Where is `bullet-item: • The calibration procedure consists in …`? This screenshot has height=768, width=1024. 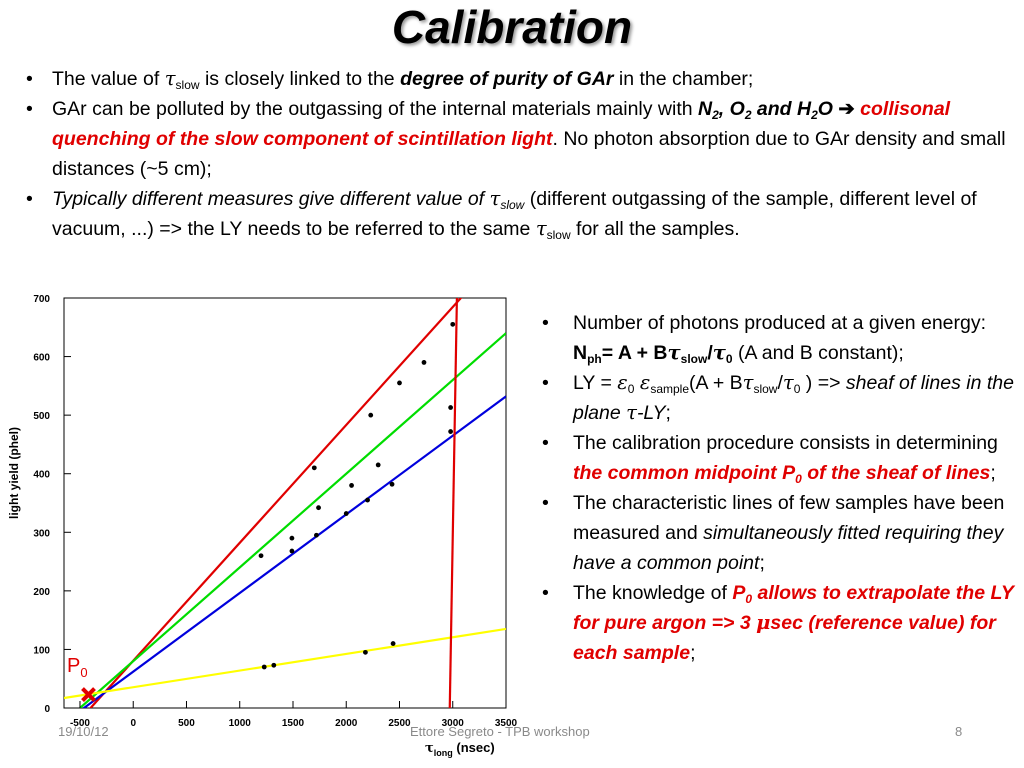 bullet-item: • The calibration procedure consists in … is located at coordinates (780, 458).